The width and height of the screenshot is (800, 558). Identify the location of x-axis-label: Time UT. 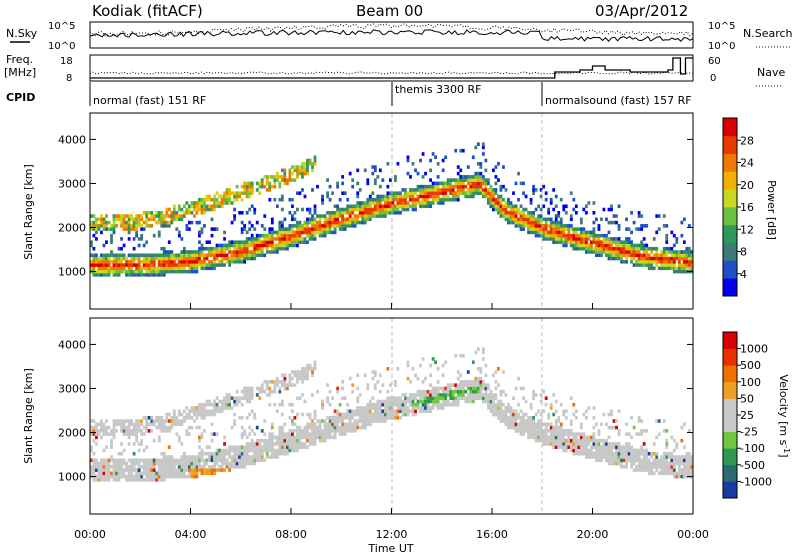
(390, 548).